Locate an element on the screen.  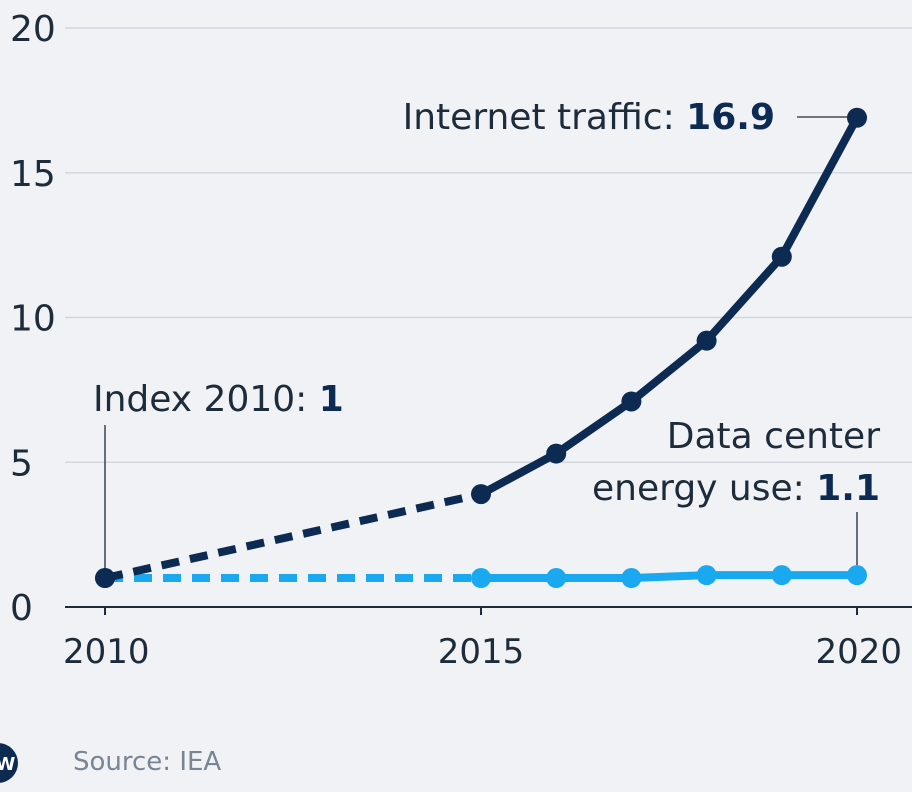
x-tick-label: 2015 is located at coordinates (481, 652).